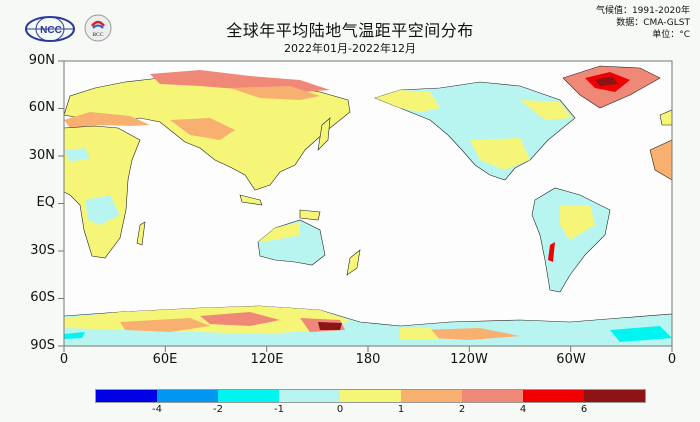 This screenshot has width=700, height=422. I want to click on y-tick-90s: 90S, so click(42, 345).